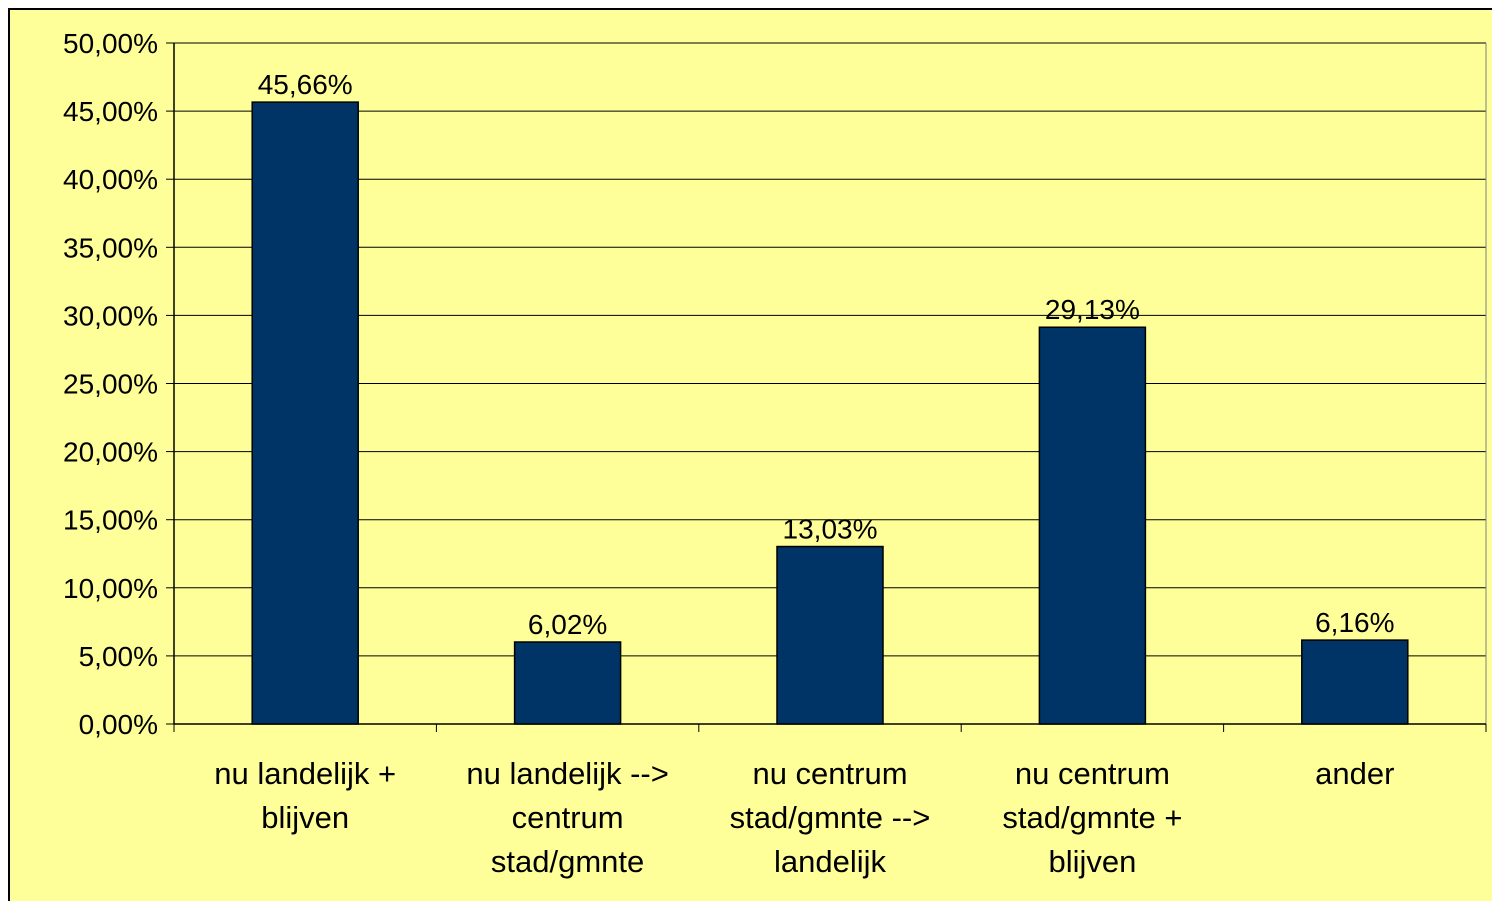 This screenshot has width=1492, height=903. I want to click on x-category-label-line: ander, so click(1354, 773).